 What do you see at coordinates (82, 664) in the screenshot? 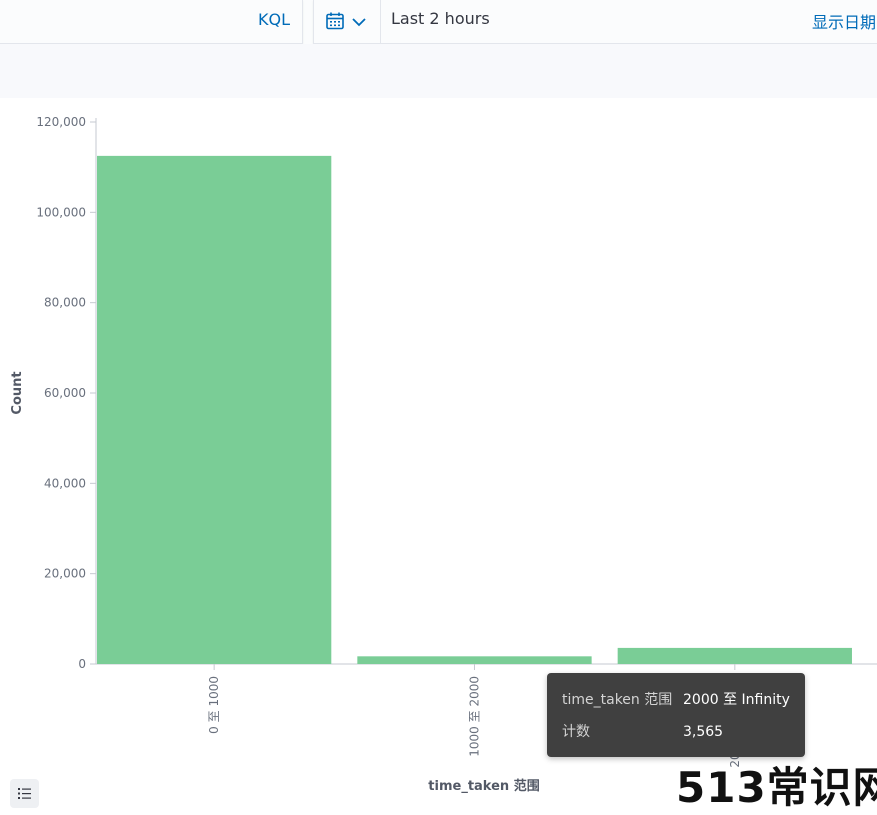
I see `y-tick-label: 0` at bounding box center [82, 664].